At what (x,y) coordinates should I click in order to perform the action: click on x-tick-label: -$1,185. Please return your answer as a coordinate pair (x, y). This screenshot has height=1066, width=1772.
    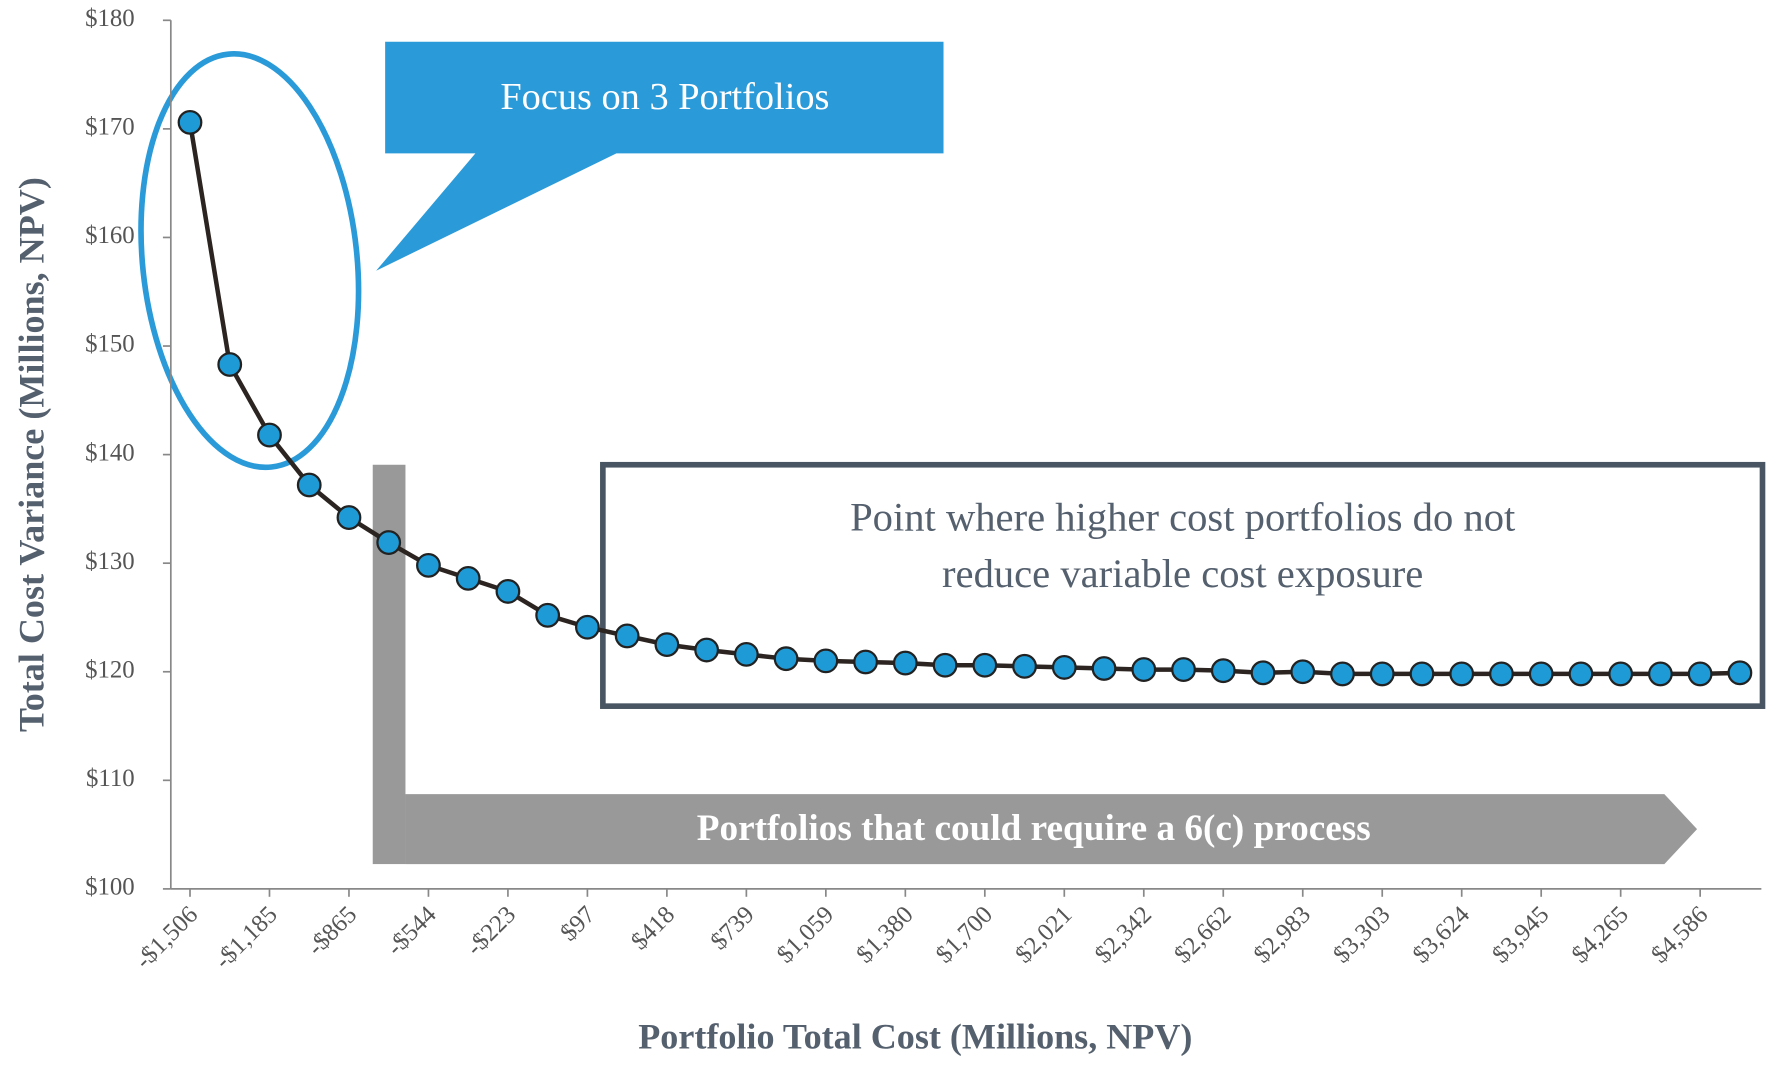
    Looking at the image, I should click on (246, 937).